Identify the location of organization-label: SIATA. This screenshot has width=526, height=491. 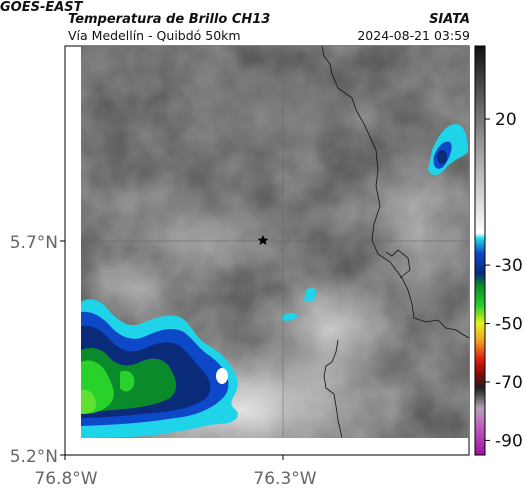
(449, 19).